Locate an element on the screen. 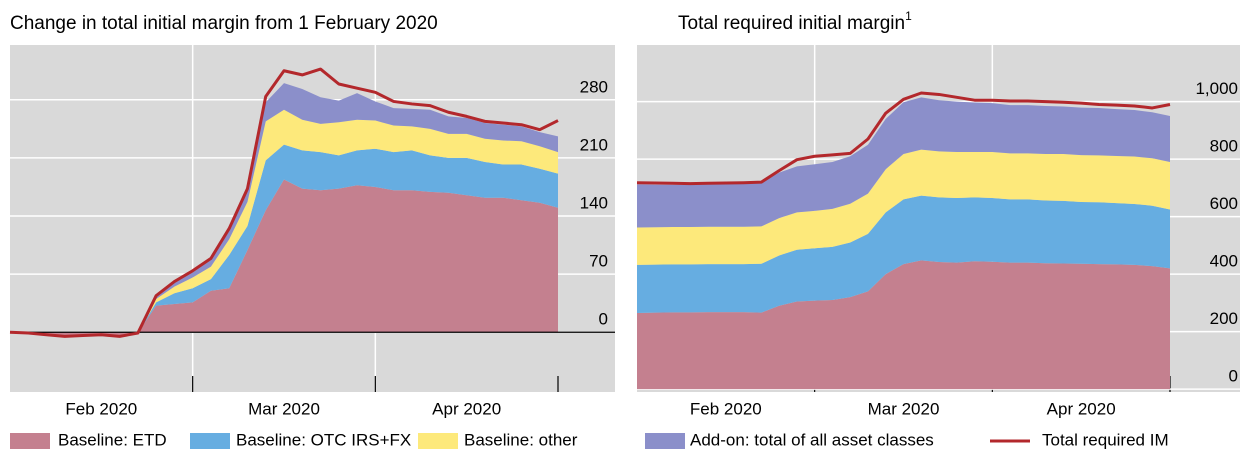 The height and width of the screenshot is (461, 1246). legend-label: Baseline: ETD is located at coordinates (112, 439).